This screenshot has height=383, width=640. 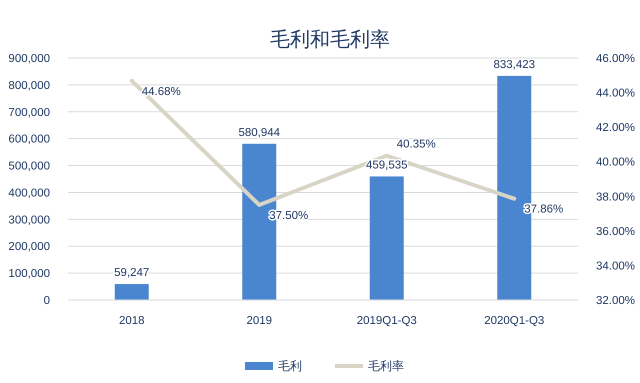 I want to click on y-tick-label: 200,000, so click(x=29, y=247).